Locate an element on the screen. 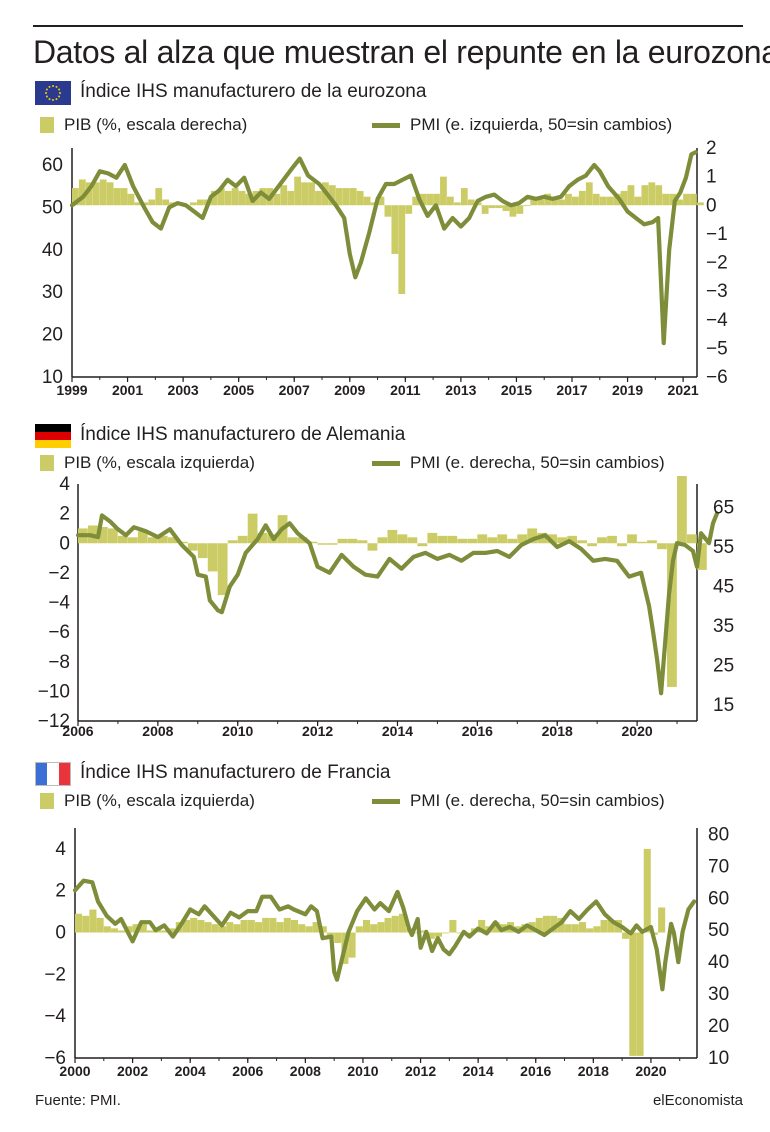  left-tick-label: −4 is located at coordinates (55, 1016).